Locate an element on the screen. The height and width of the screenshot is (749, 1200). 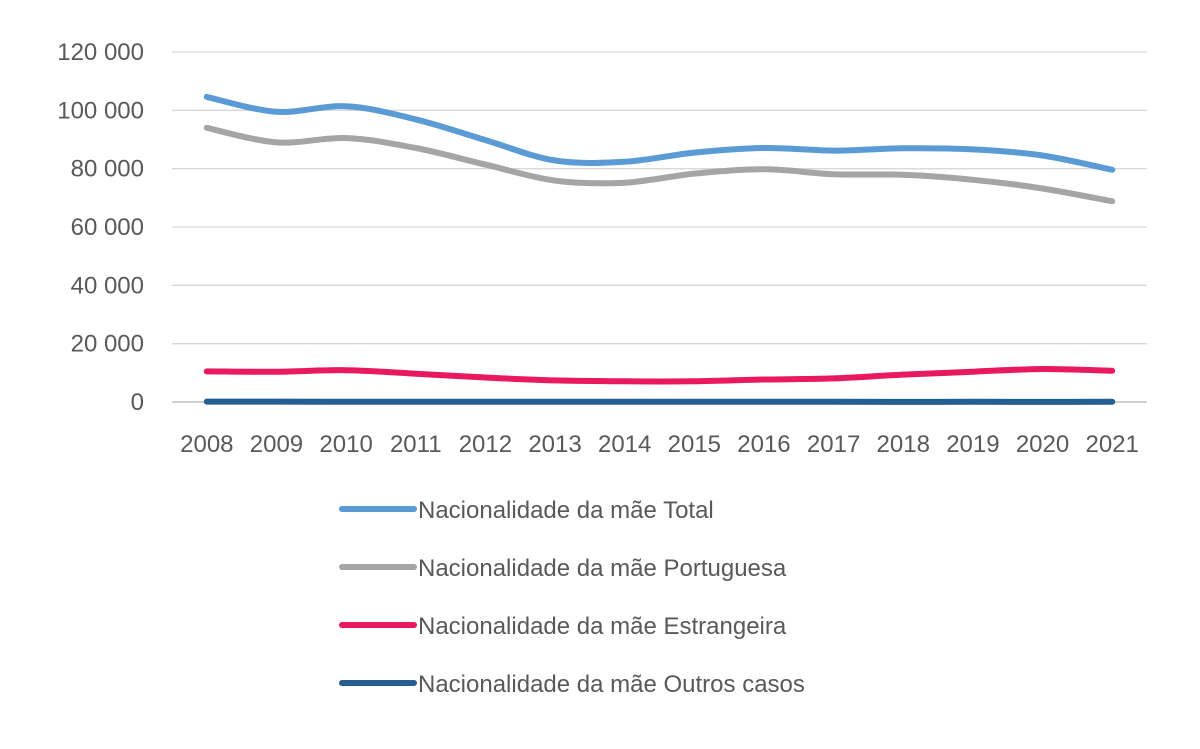
x-tick-label: 2013 is located at coordinates (554, 444).